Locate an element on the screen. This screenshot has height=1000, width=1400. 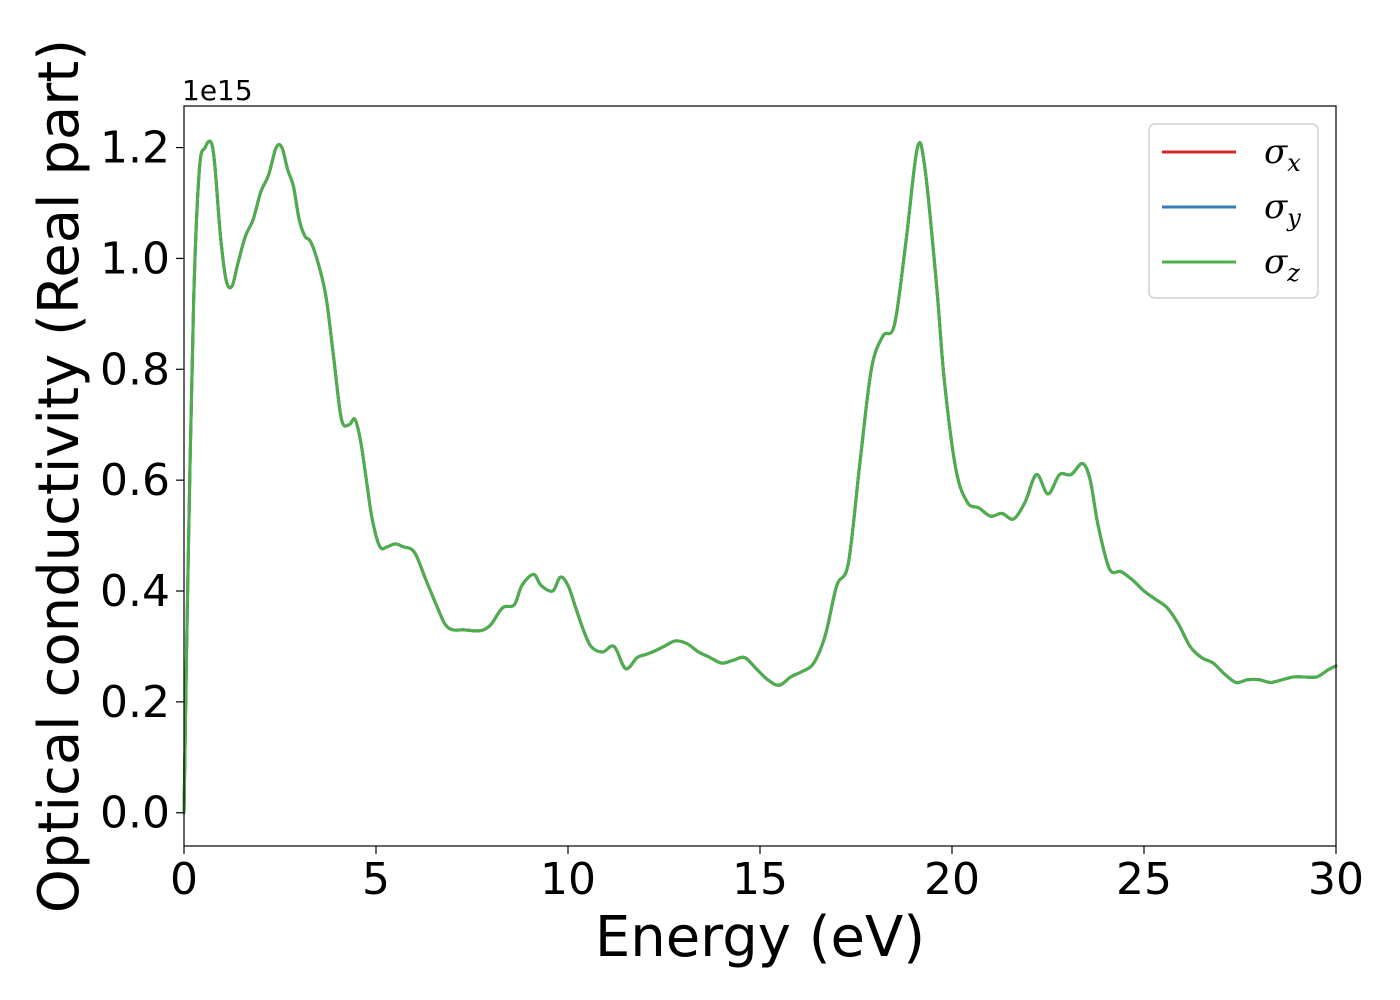
y-axis-ticks: 0.0 0.2 0.4 0.6 0.8 1.0 1.2 is located at coordinates (142, 481).